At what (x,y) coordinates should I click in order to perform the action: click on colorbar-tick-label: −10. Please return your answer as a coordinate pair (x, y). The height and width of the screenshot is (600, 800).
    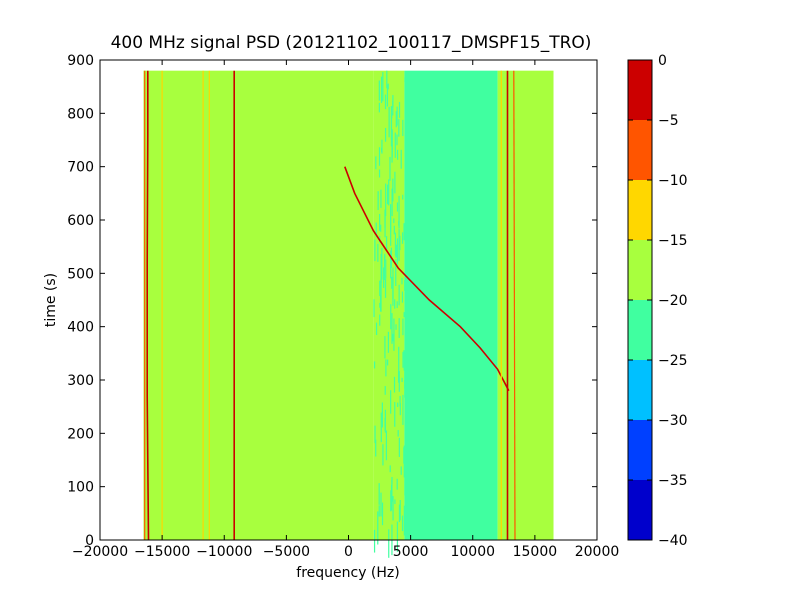
    Looking at the image, I should click on (673, 181).